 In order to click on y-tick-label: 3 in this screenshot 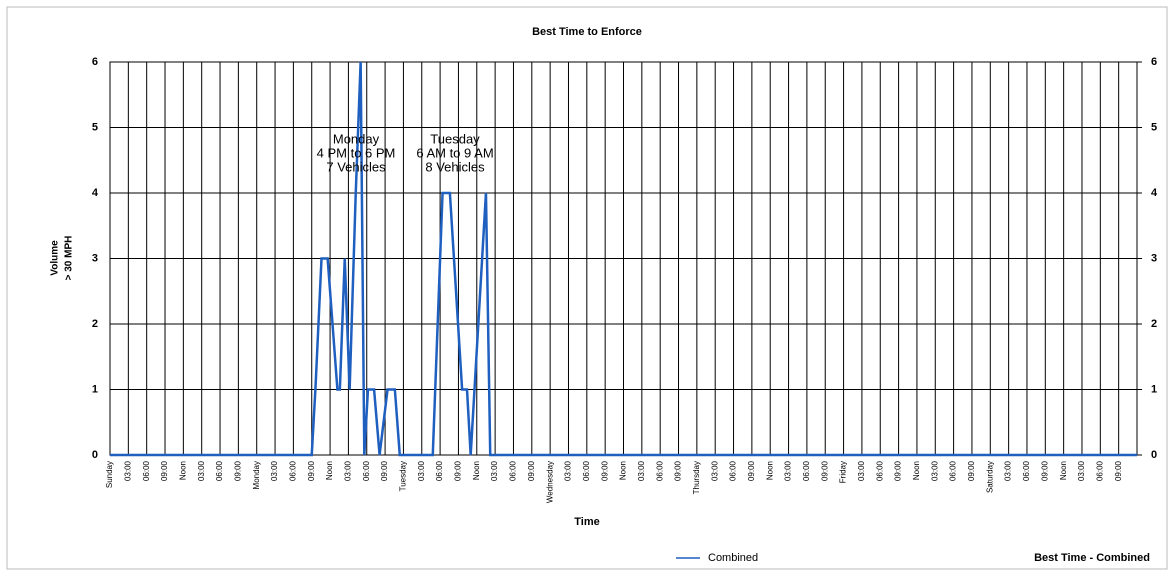, I will do `click(95, 258)`.